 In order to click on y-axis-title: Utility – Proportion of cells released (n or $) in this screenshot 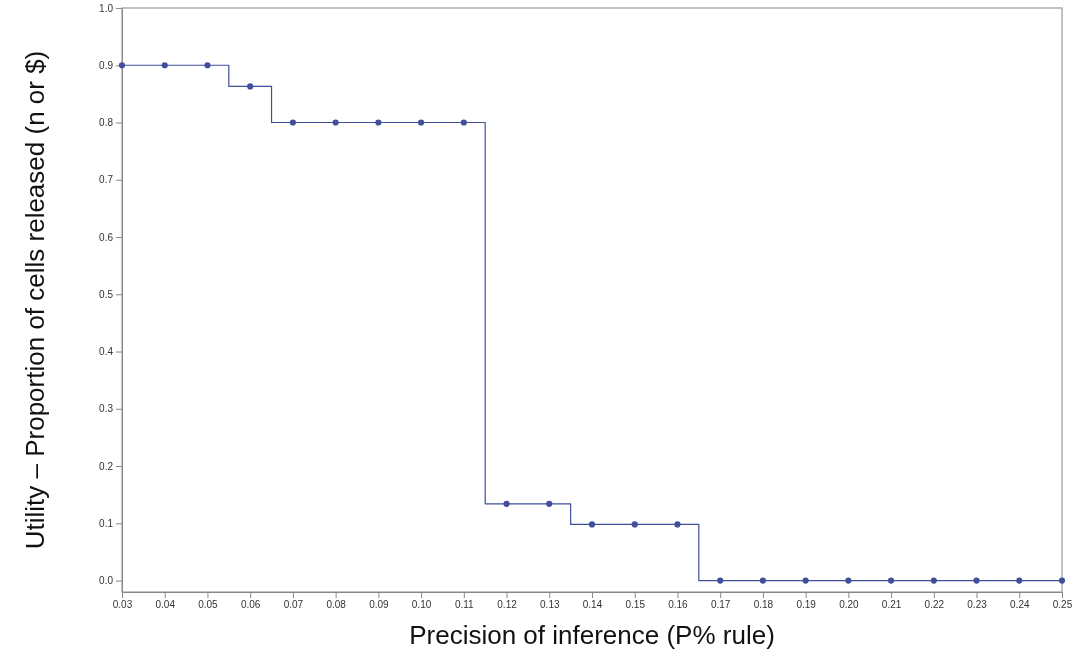, I will do `click(35, 300)`.